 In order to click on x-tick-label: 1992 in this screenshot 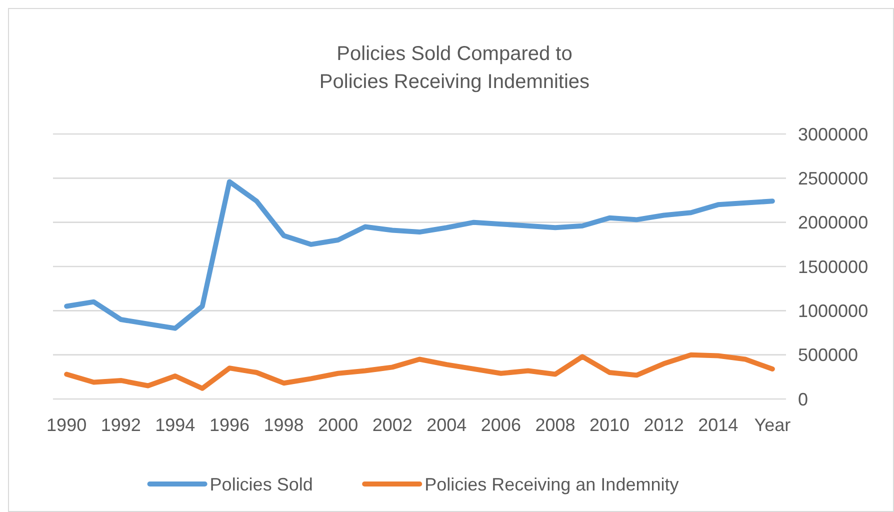, I will do `click(120, 425)`.